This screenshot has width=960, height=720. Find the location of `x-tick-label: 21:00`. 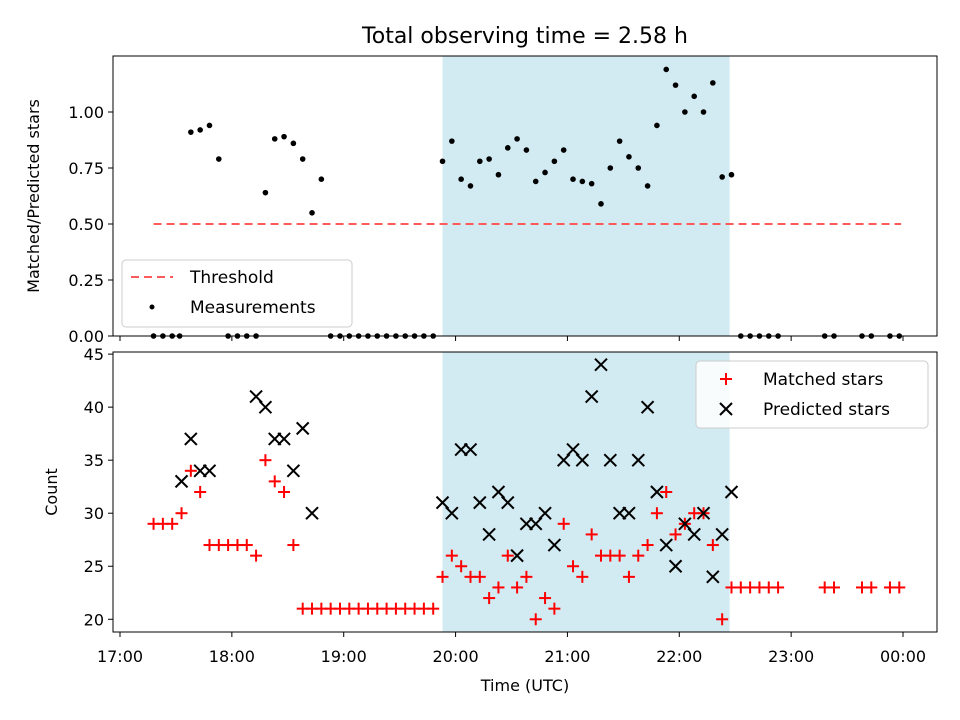

x-tick-label: 21:00 is located at coordinates (567, 656).